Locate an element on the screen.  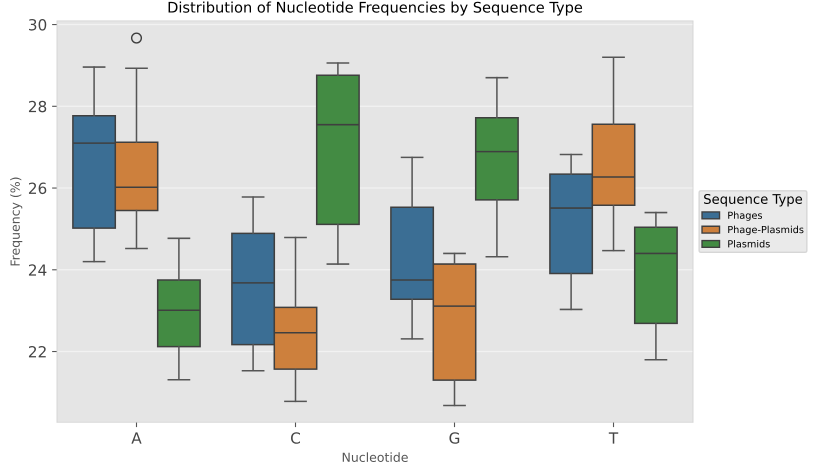
y-tick-label: 30 is located at coordinates (37, 25).